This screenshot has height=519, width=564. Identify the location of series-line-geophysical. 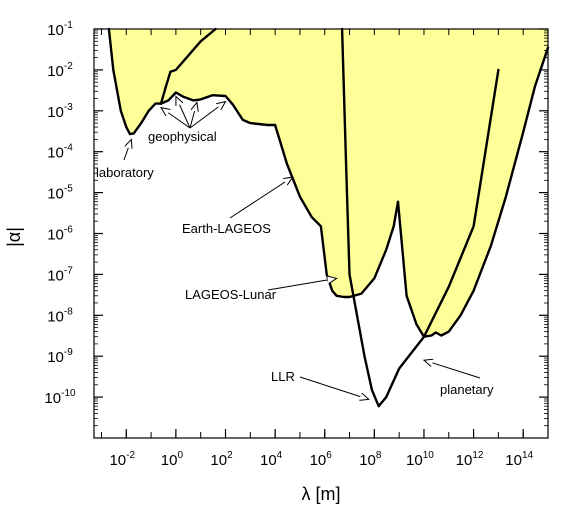
(218, 109).